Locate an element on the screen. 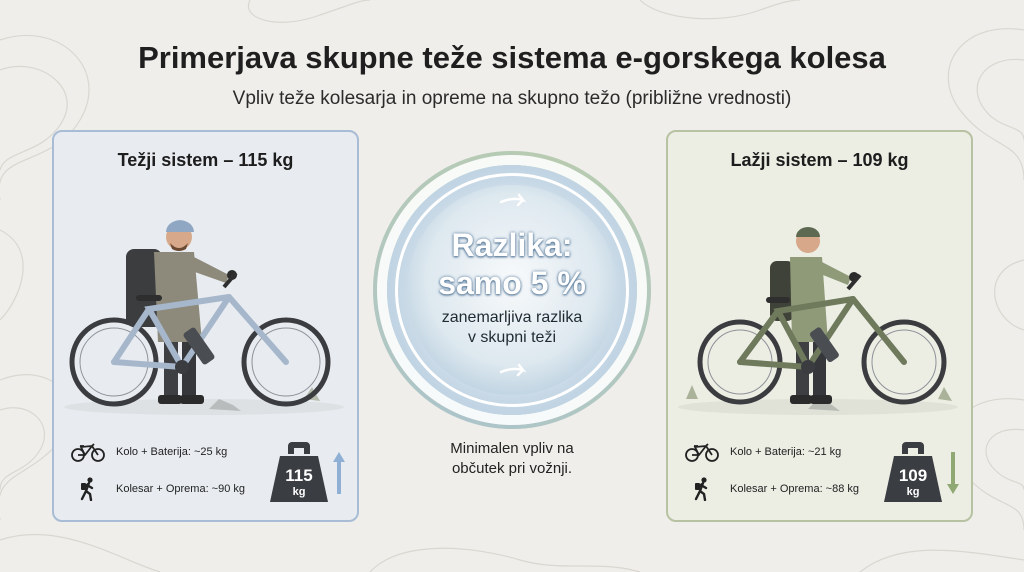  light-weight-unit: kg is located at coordinates (913, 492).